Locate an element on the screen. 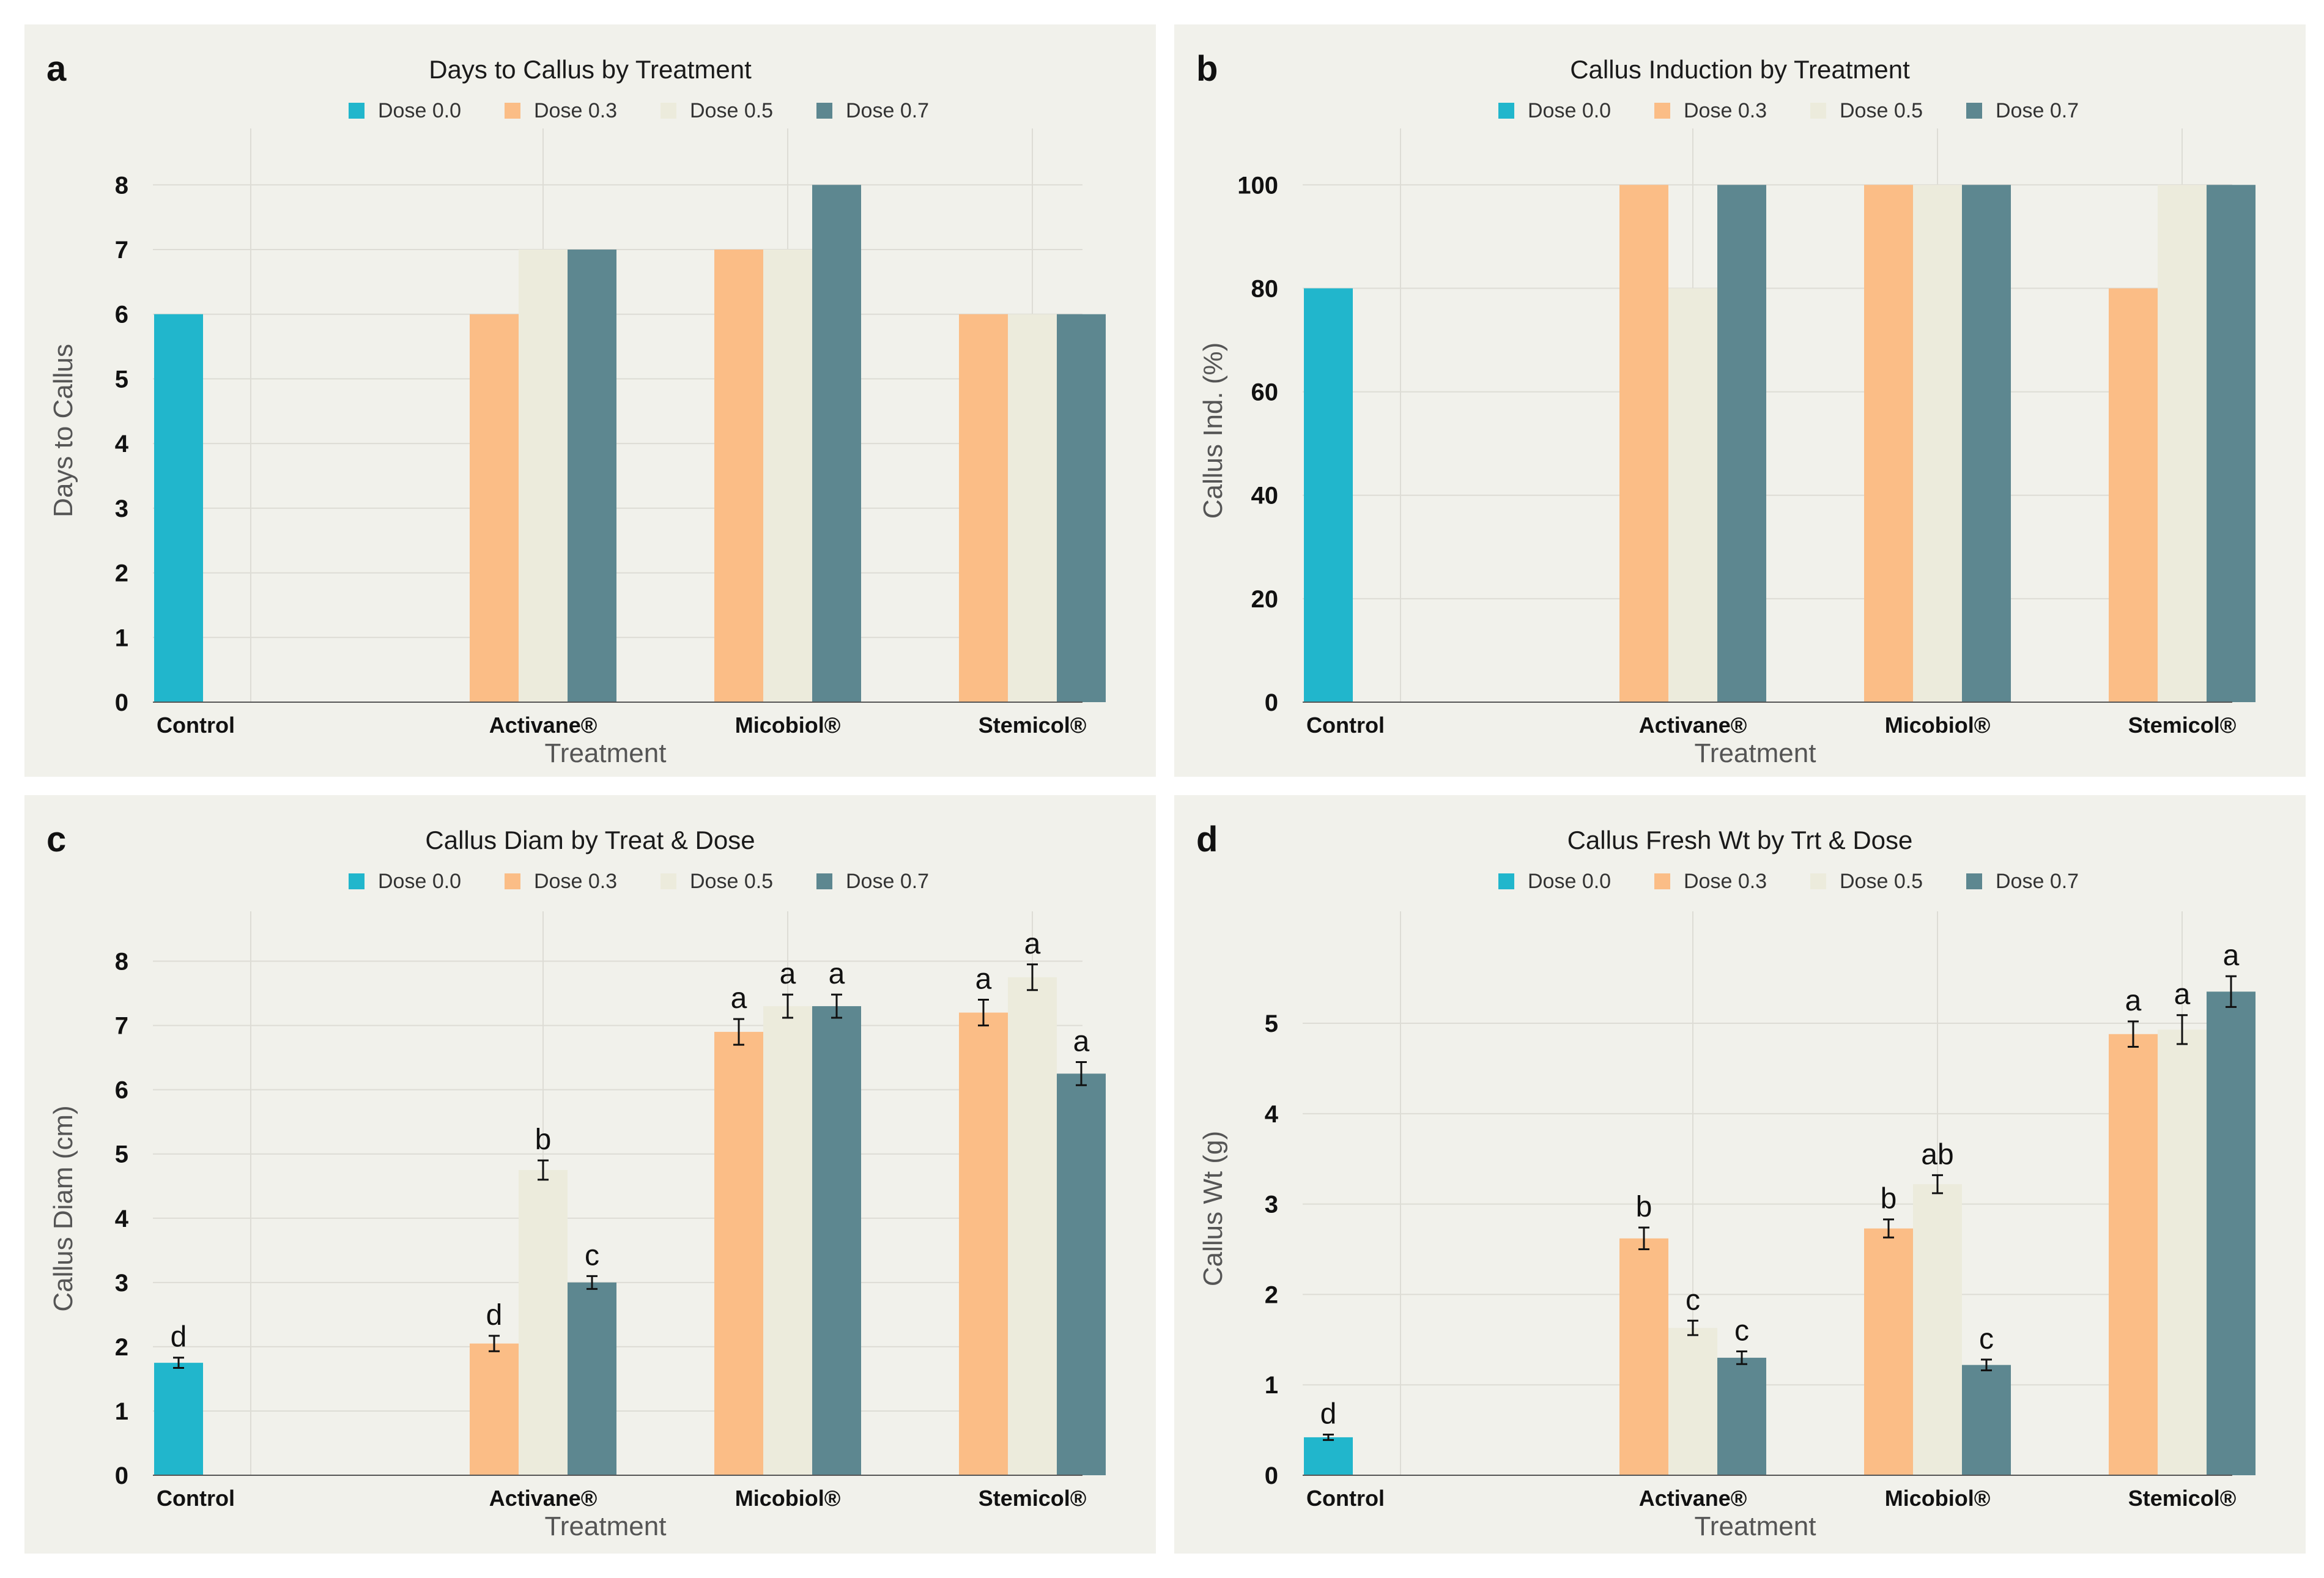 The width and height of the screenshot is (2324, 1578). significance-label: b is located at coordinates (1889, 1199).